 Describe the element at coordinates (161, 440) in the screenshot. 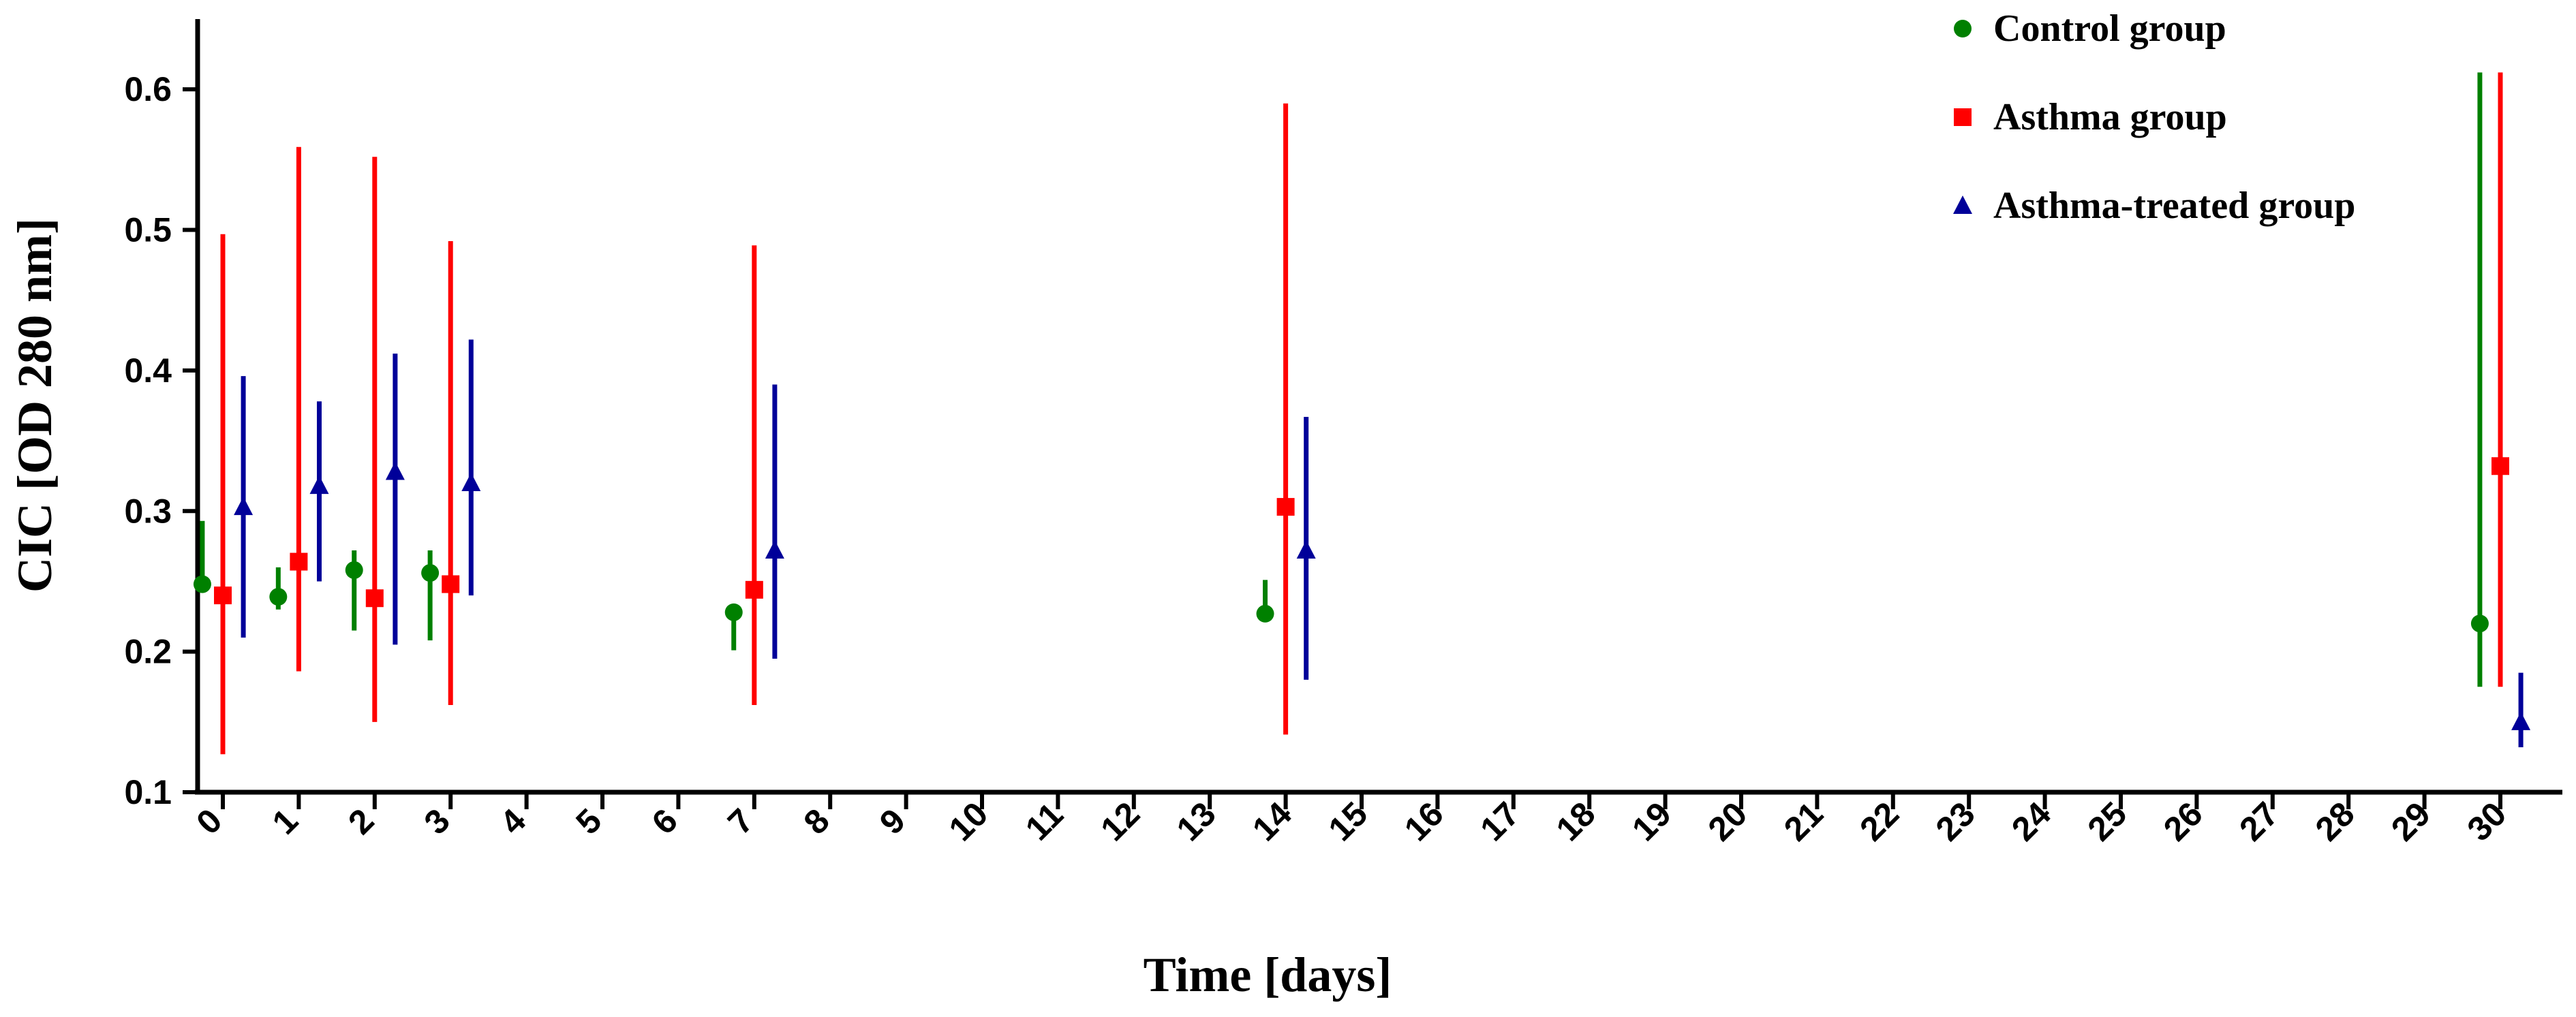

I see `y-ticks: 0.1 0.2 0.3 0.4 0.5 0.6` at that location.